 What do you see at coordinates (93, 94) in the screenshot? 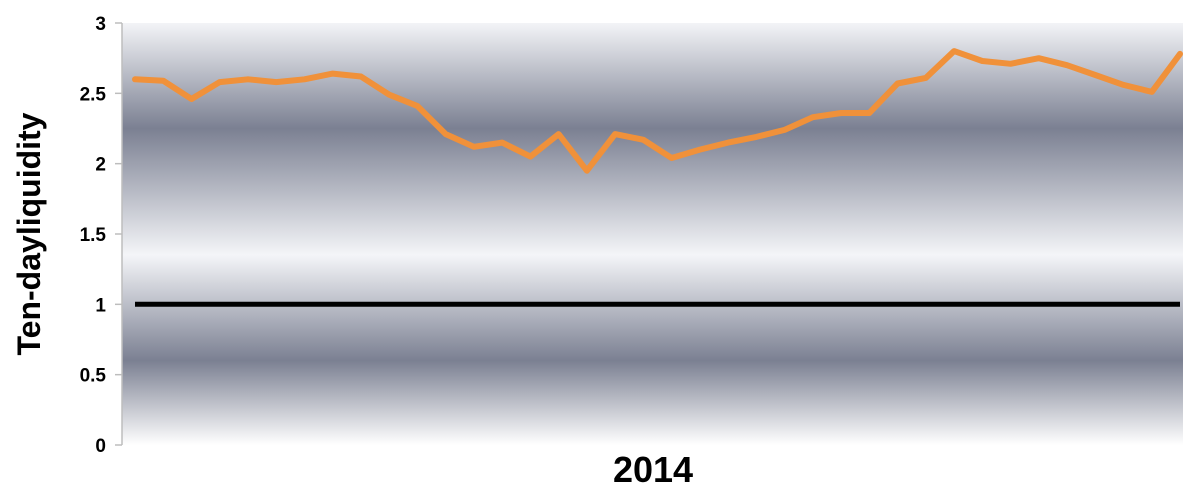
I see `y-tick-label: 2.5` at bounding box center [93, 94].